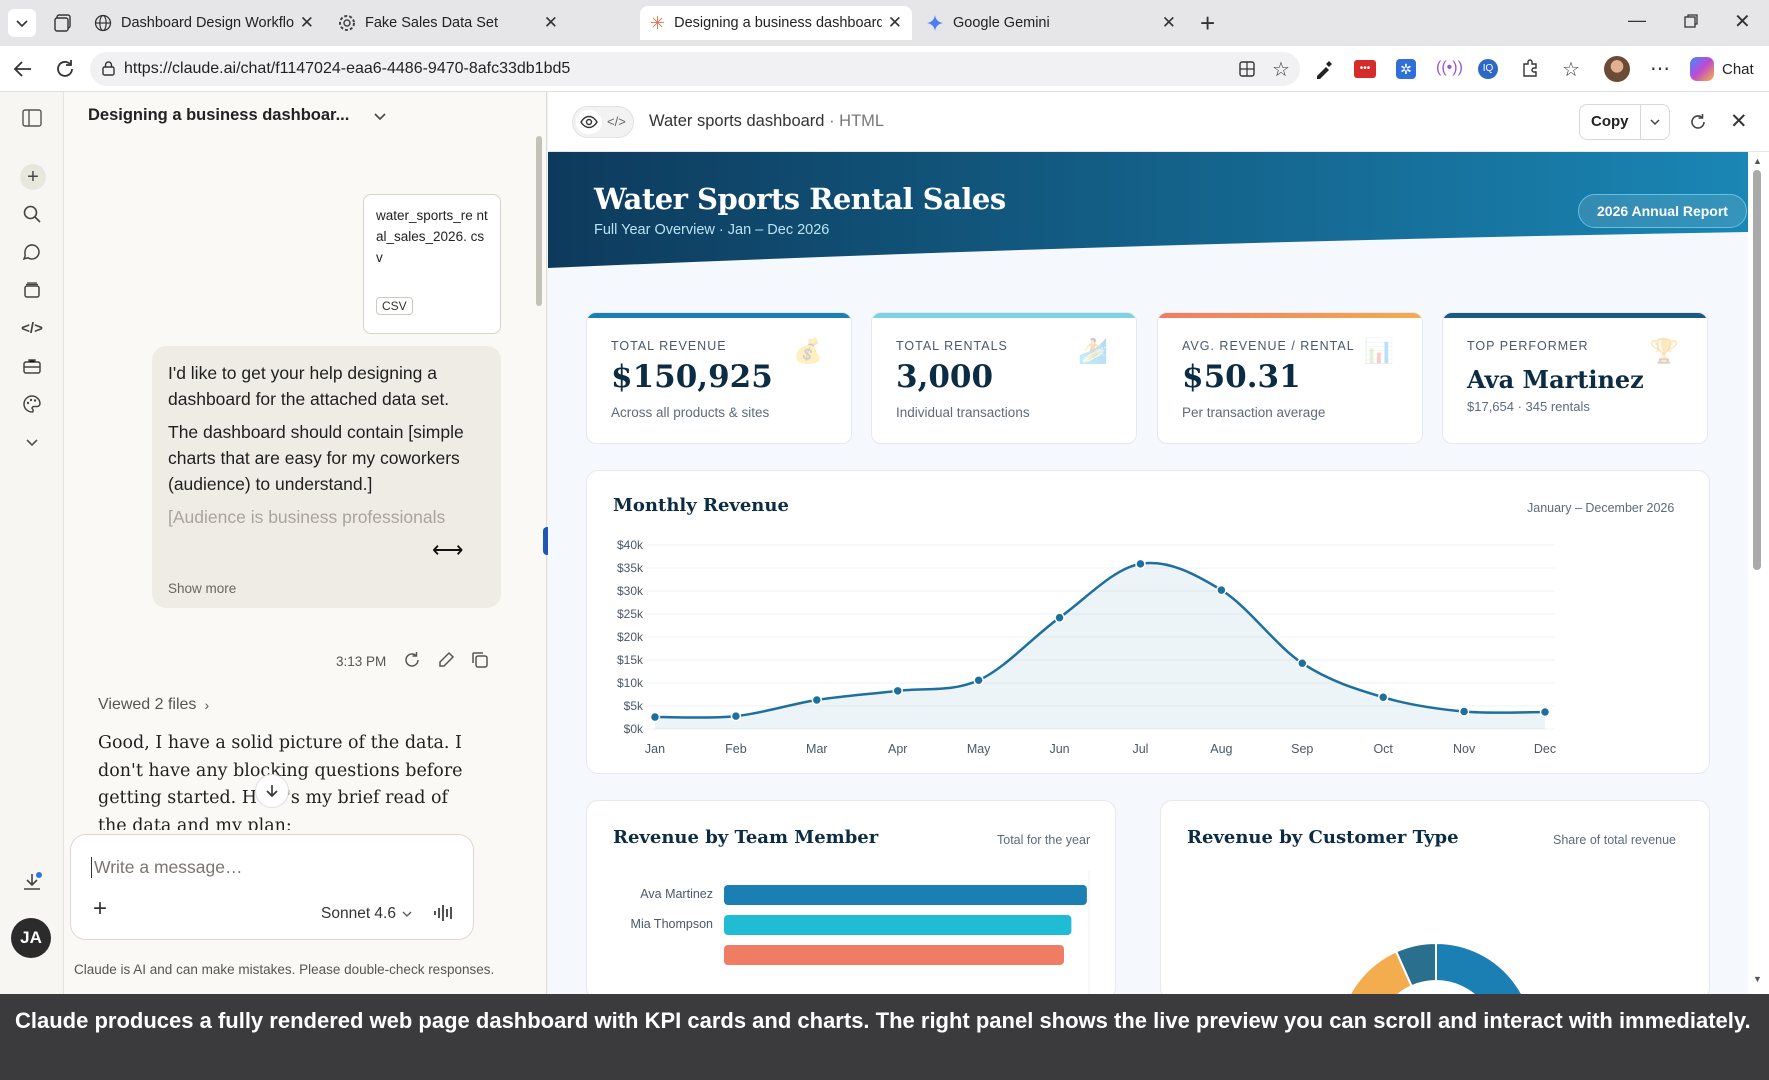 This screenshot has width=1769, height=1080. What do you see at coordinates (448, 23) in the screenshot?
I see `tab-fake-sales-data-set: Fake Sales Data Set ✕` at bounding box center [448, 23].